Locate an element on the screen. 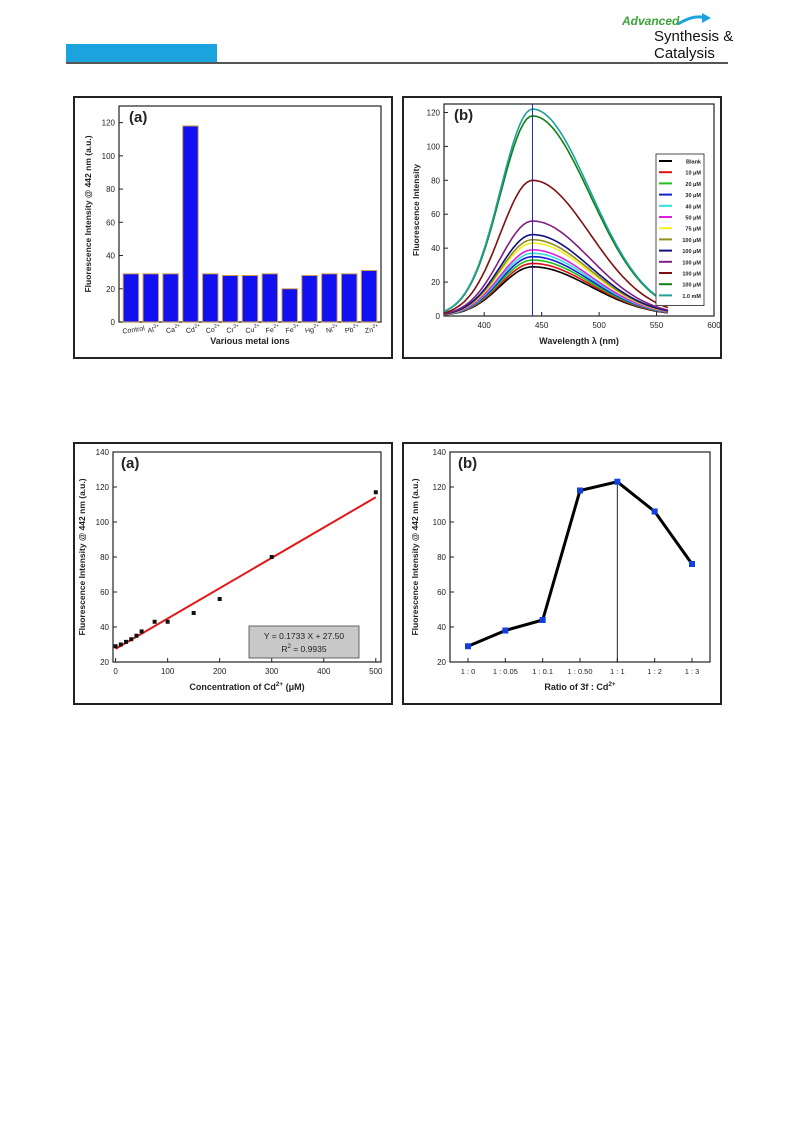 Image resolution: width=793 pixels, height=1121 pixels. x-tick-label: 300 is located at coordinates (272, 671).